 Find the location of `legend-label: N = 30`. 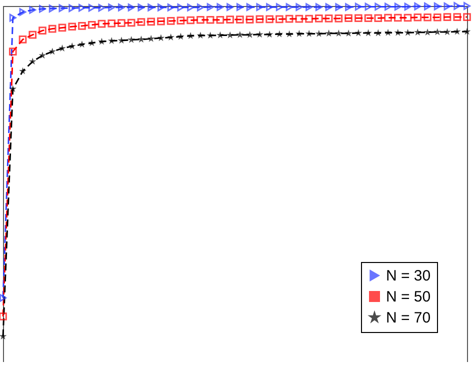

legend-label: N = 30 is located at coordinates (408, 276).